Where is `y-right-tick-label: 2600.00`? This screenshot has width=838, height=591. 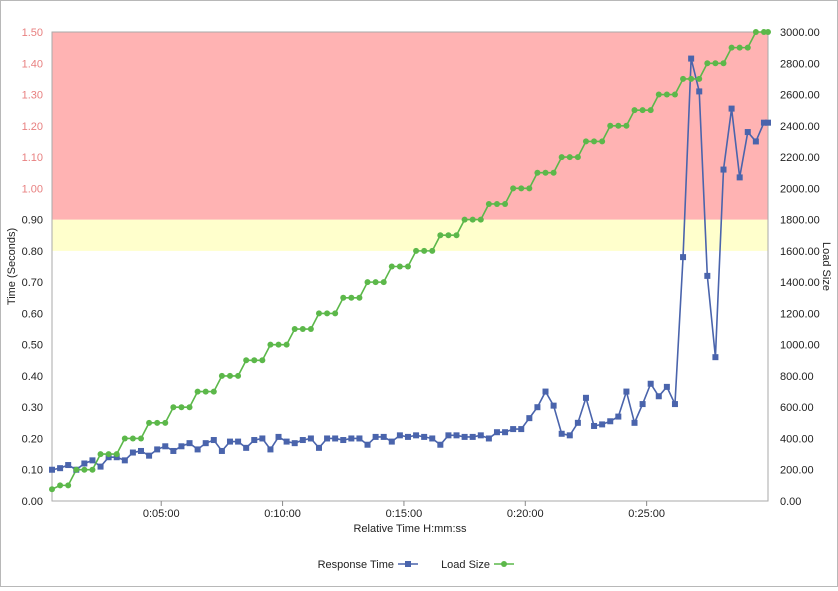 y-right-tick-label: 2600.00 is located at coordinates (800, 96).